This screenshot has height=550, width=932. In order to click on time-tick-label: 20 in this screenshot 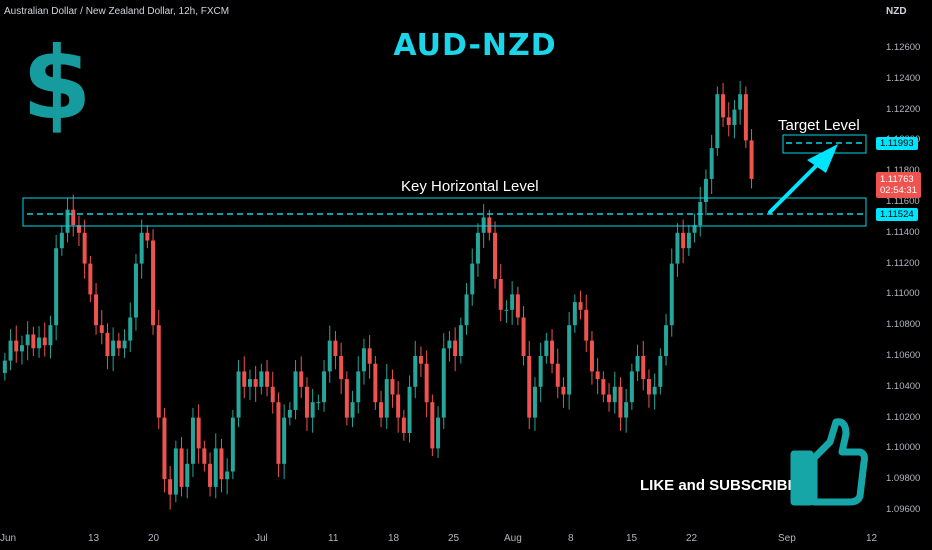, I will do `click(154, 538)`.